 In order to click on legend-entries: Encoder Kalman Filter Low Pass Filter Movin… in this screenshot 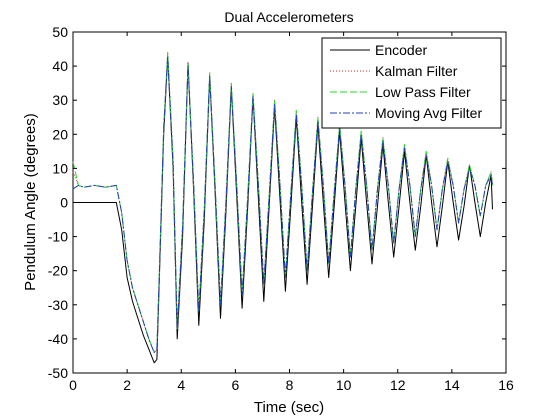, I will do `click(406, 81)`.